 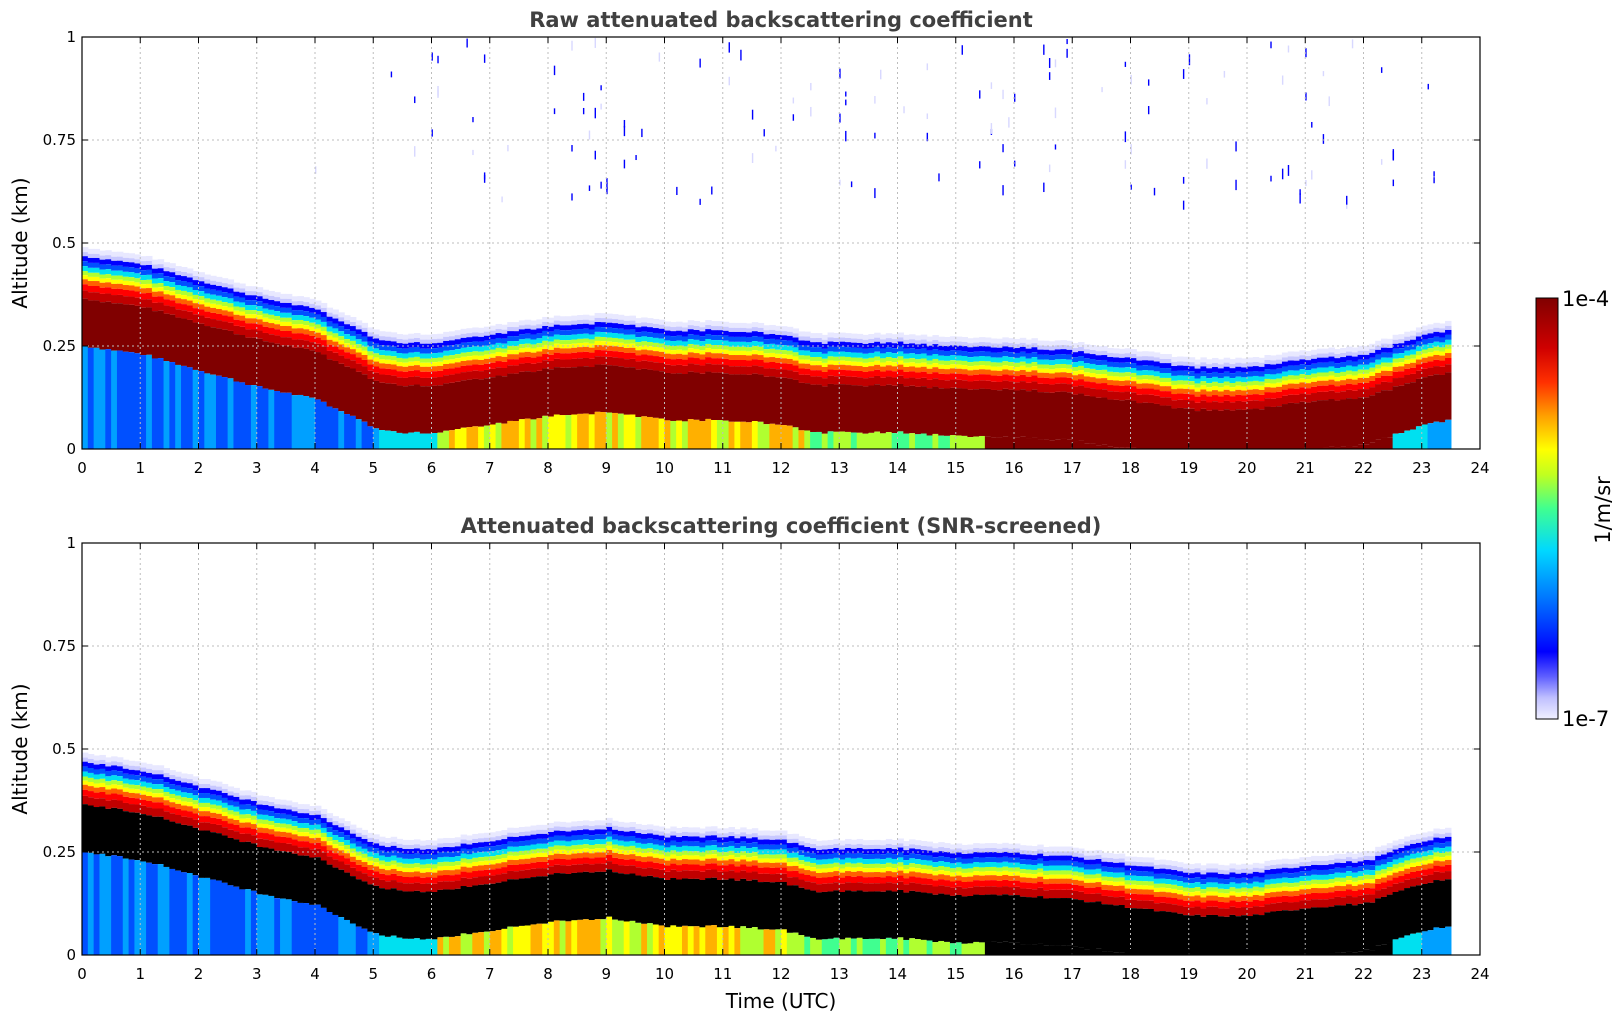 I want to click on panel-screened-column, so click(x=755, y=891).